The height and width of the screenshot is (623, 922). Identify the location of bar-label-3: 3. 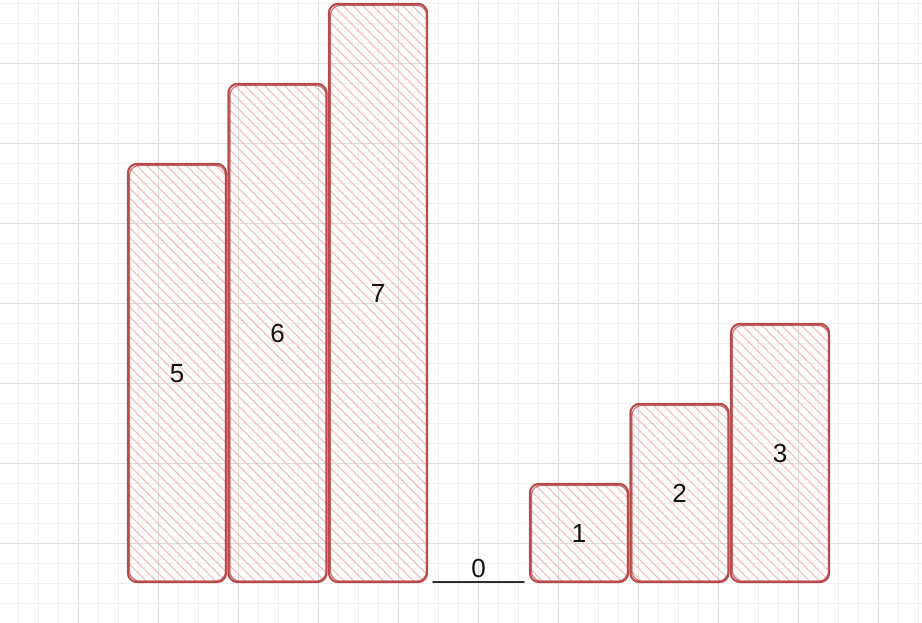
(780, 453).